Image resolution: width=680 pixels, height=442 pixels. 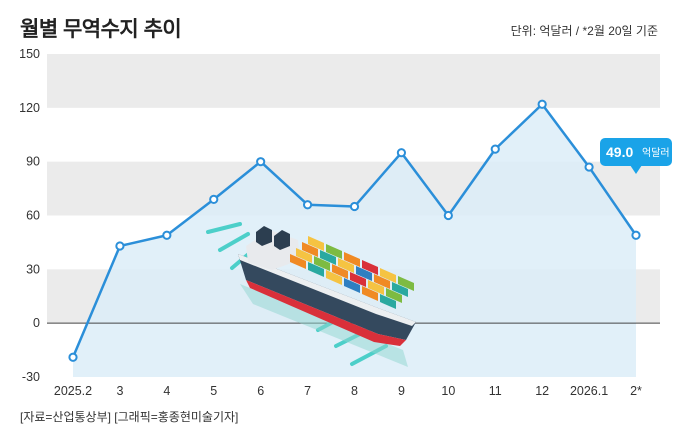 I want to click on ship-group, so click(x=311, y=294).